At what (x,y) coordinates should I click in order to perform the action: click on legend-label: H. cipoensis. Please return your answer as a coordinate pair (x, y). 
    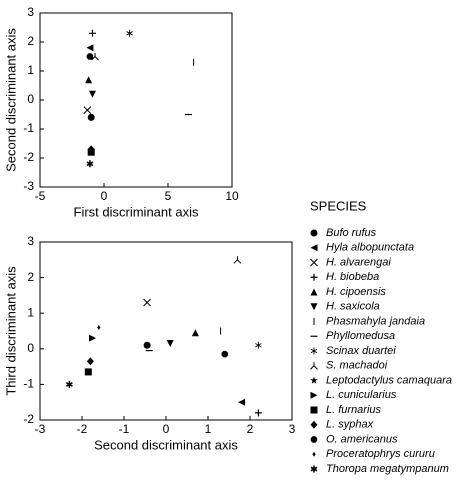
    Looking at the image, I should click on (356, 292).